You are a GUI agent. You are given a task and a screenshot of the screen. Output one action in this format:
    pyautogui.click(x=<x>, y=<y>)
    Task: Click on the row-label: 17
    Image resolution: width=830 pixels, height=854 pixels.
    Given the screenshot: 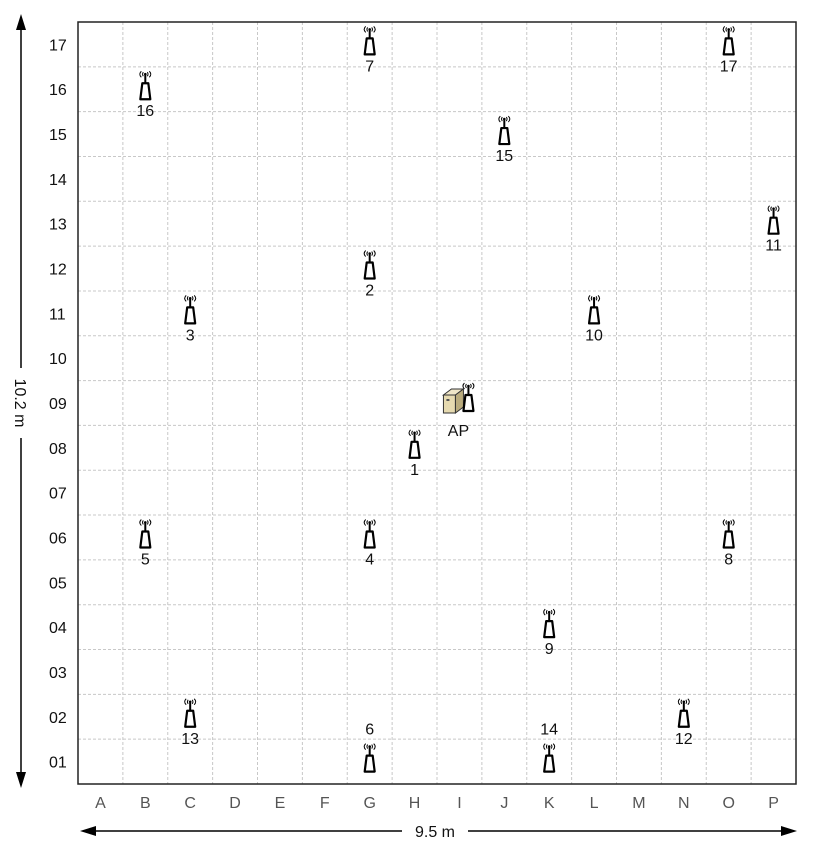 What is the action you would take?
    pyautogui.click(x=58, y=45)
    